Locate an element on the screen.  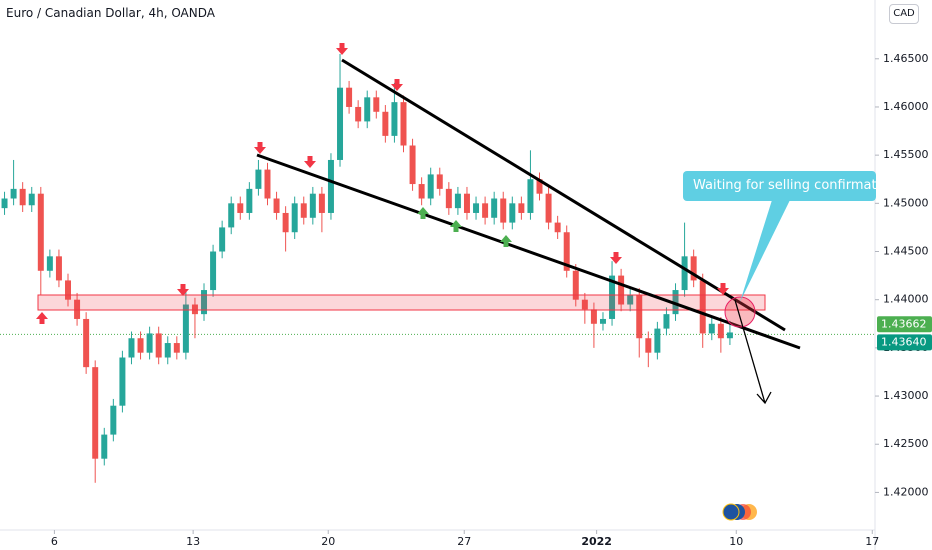
y-tick-label: 1.46000 is located at coordinates (906, 106).